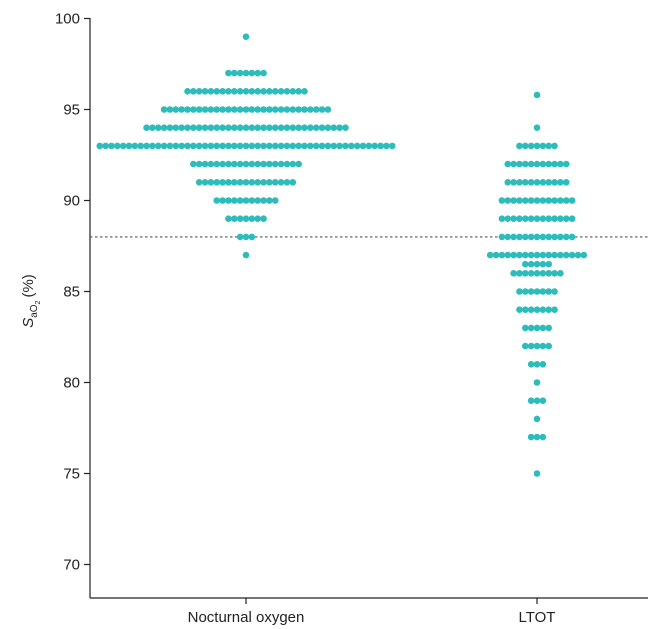 The height and width of the screenshot is (629, 648). What do you see at coordinates (28, 285) in the screenshot?
I see `y-axis-title-unit: (%)` at bounding box center [28, 285].